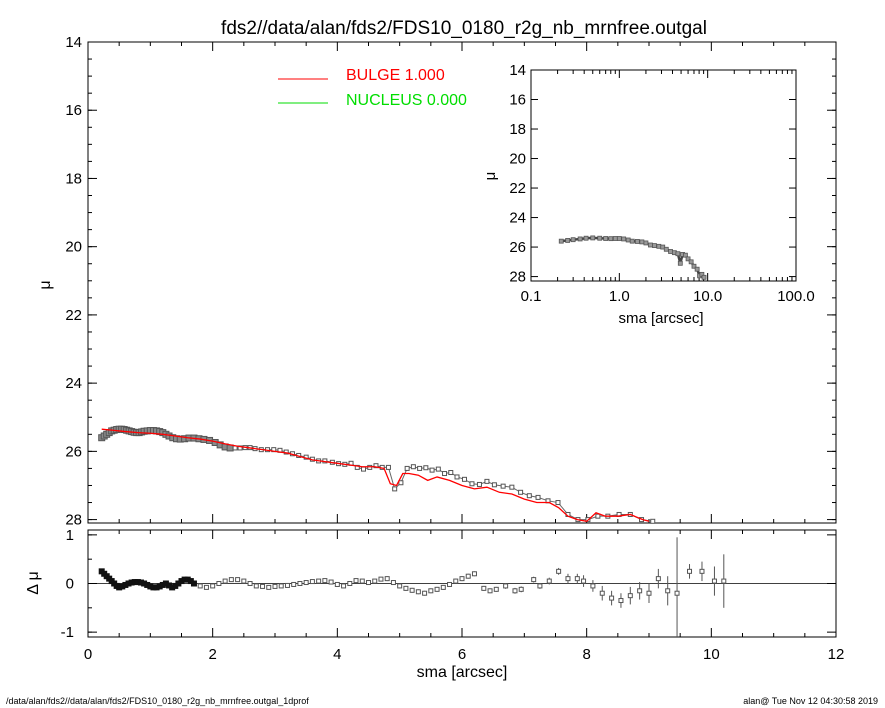 This screenshot has height=708, width=885. I want to click on main-ytick-label: 28, so click(73, 520).